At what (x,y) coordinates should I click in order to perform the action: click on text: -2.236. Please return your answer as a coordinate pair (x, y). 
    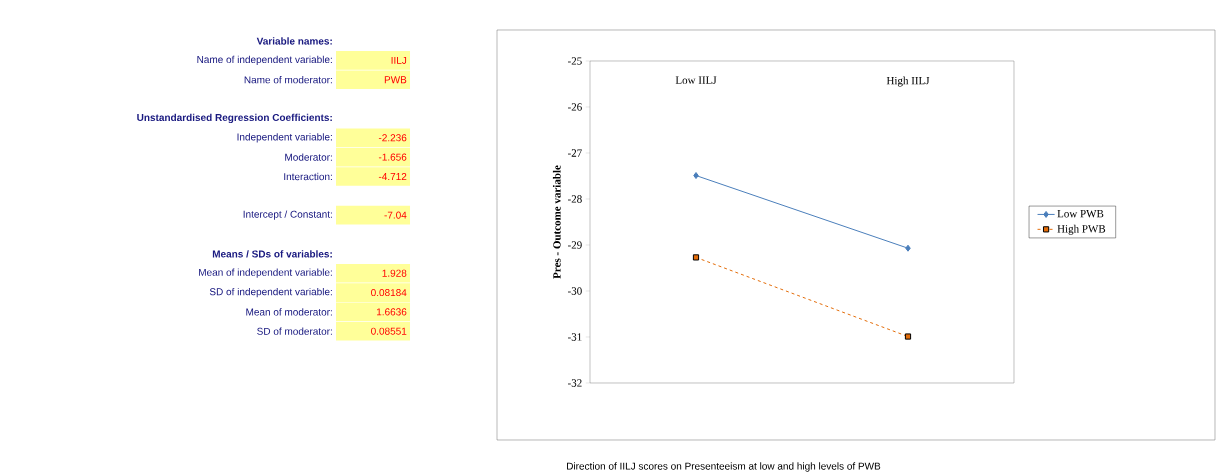
    Looking at the image, I should click on (392, 138).